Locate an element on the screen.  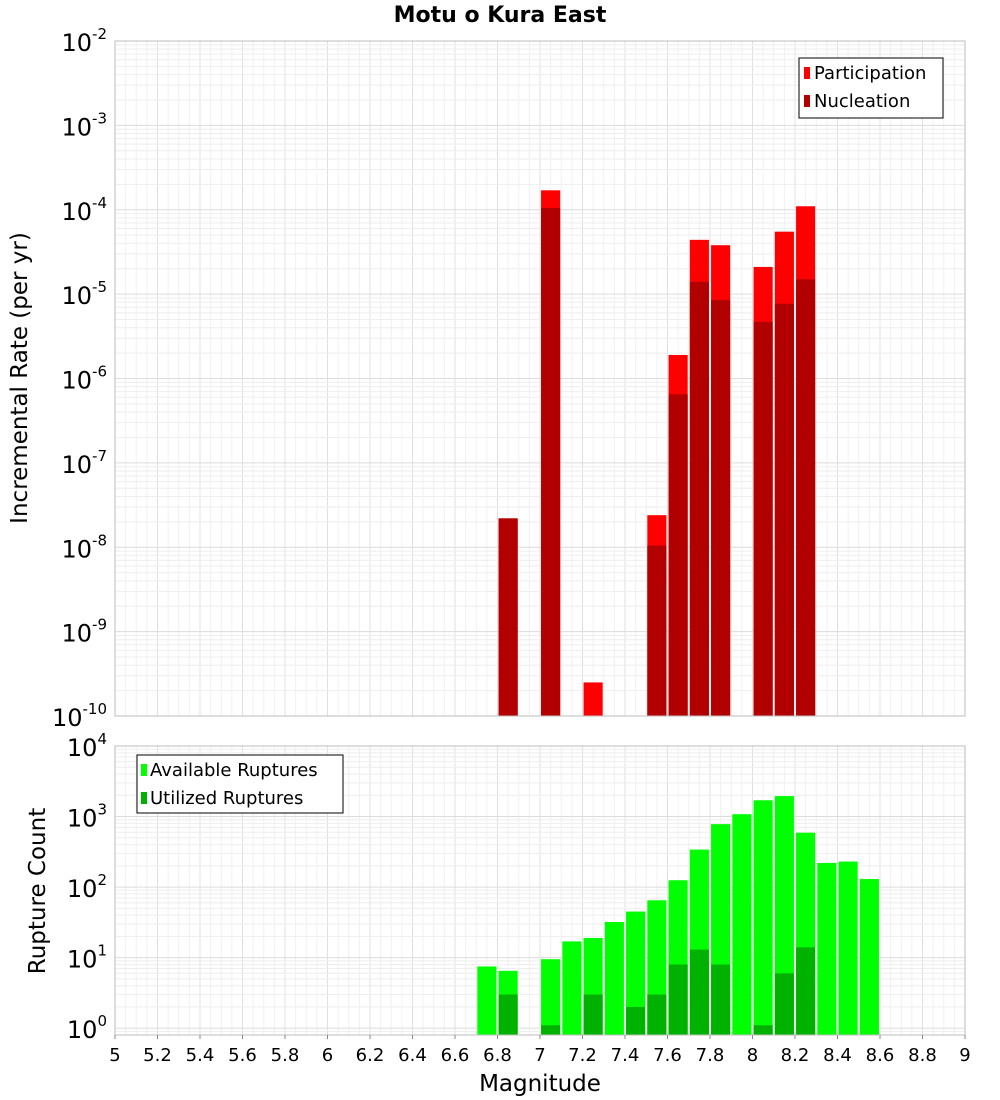
y-tick-label: 10³ is located at coordinates (87, 817).